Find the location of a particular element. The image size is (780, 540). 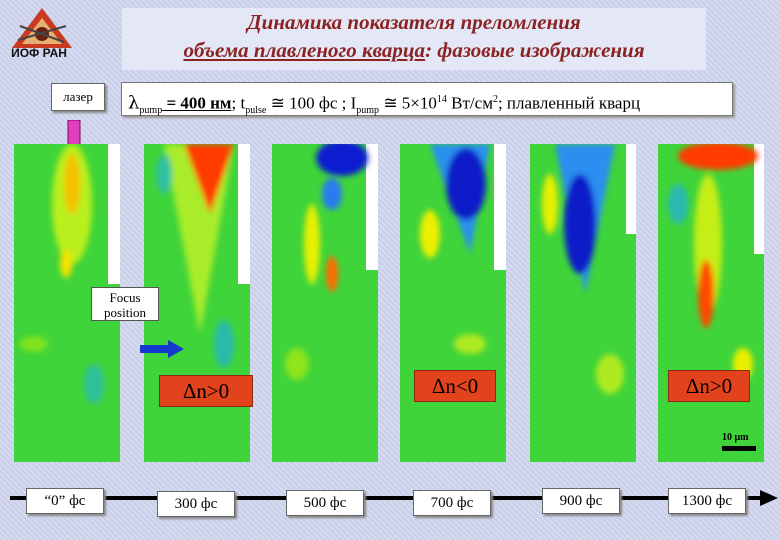

phase-image-700fs is located at coordinates (453, 303).